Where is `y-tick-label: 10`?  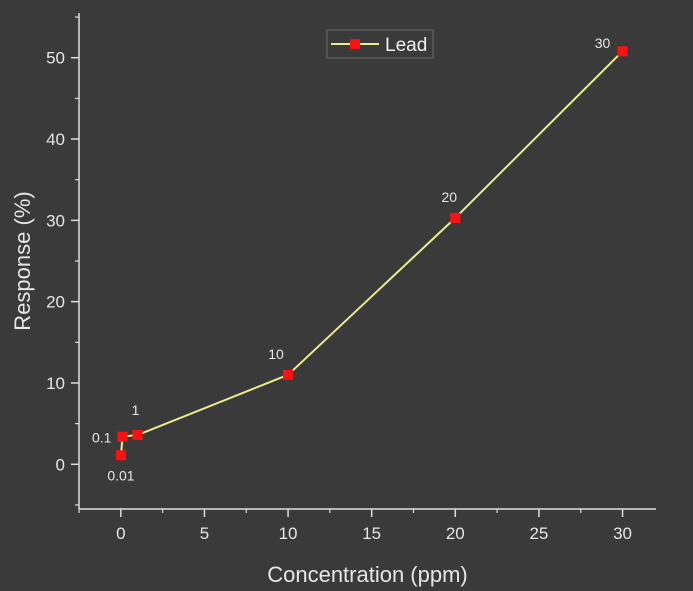 y-tick-label: 10 is located at coordinates (55, 383).